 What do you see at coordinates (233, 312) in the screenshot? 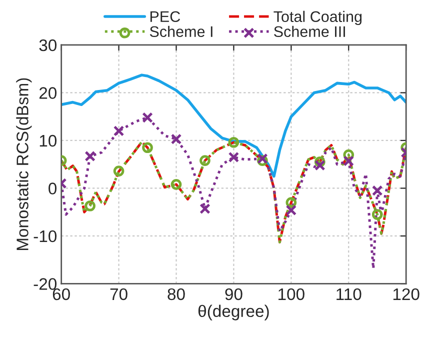
I see `x-axis-title: θ(degree)` at bounding box center [233, 312].